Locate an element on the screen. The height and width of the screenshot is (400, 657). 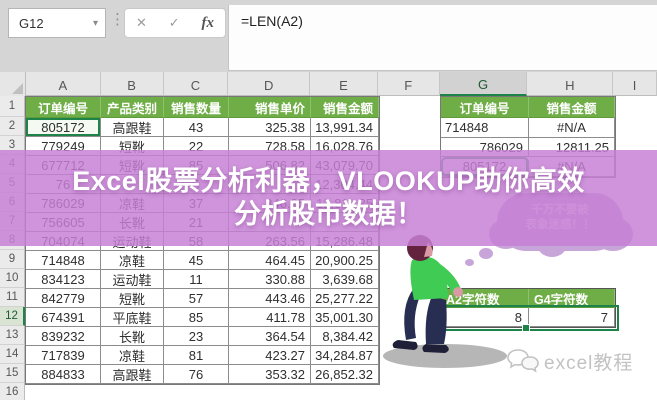
row-header-2: 2 is located at coordinates (12, 126).